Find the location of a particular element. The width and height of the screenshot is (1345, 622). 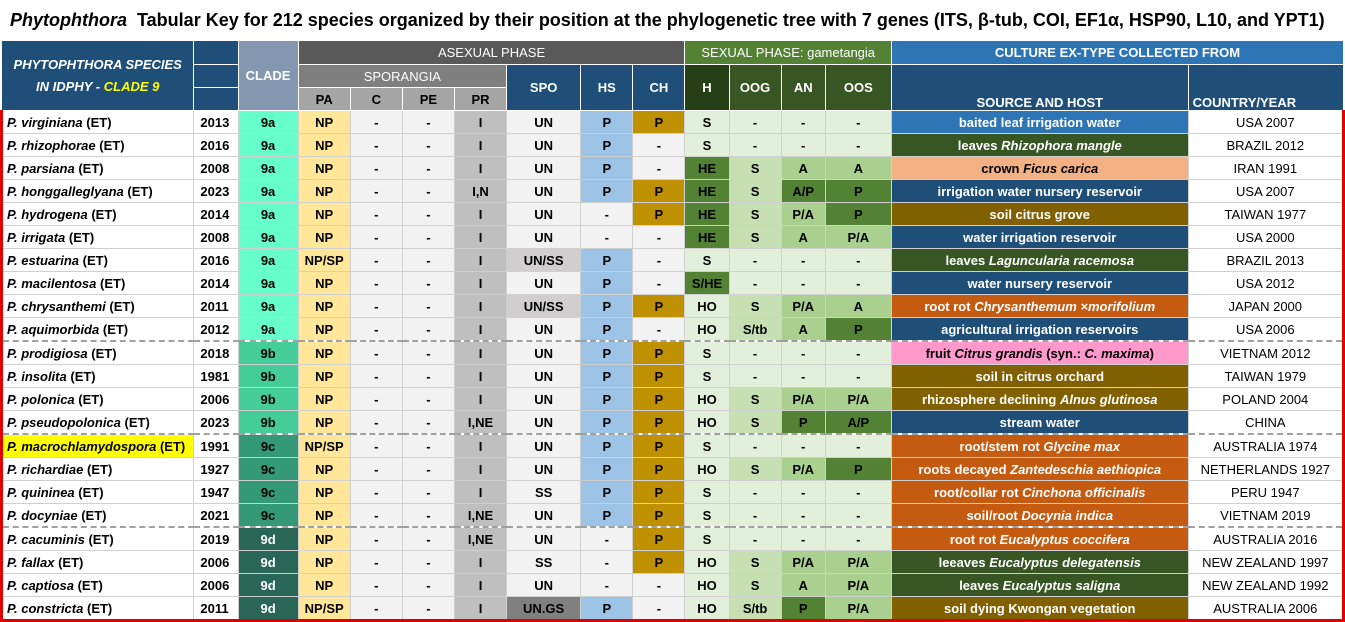

source-host-text: agricultural irrigation reservoirs is located at coordinates (1040, 329).